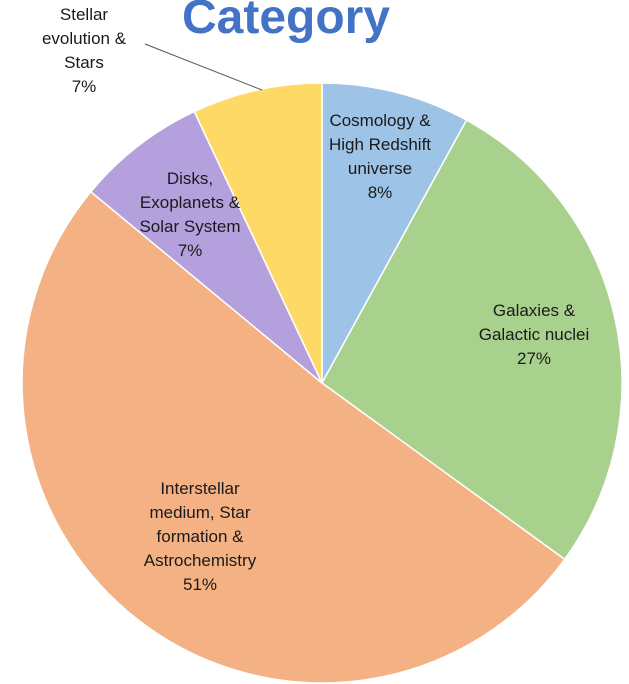 This screenshot has width=629, height=684. I want to click on slice-label-disks: Disks, Exoplanets & Solar System 7%, so click(189, 214).